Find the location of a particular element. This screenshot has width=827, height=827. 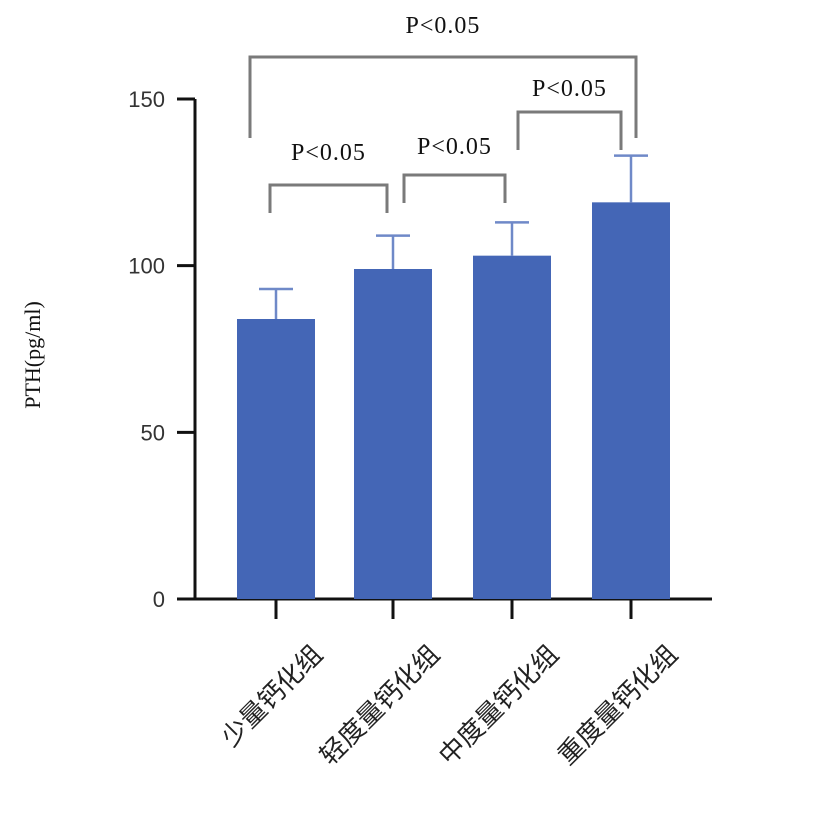

x-category-label: 重度量钙化组 is located at coordinates (618, 706).